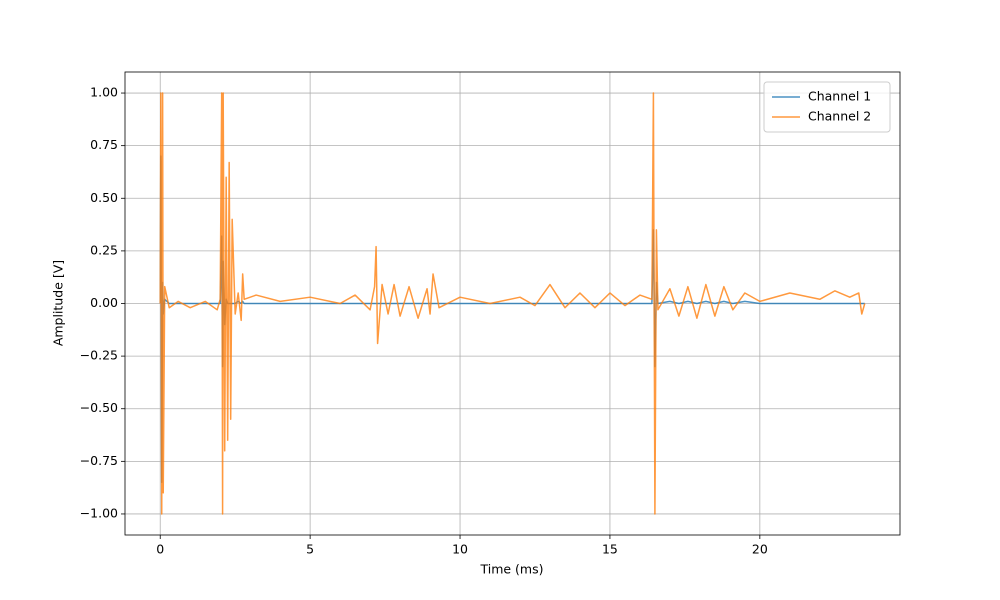 This screenshot has width=1000, height=600. I want to click on y-tick-label: 0.50, so click(104, 197).